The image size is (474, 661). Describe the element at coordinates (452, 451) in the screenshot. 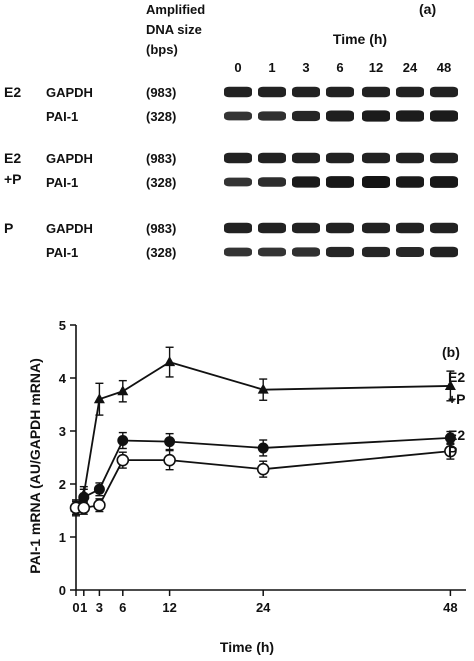

I see `series-label: P` at that location.